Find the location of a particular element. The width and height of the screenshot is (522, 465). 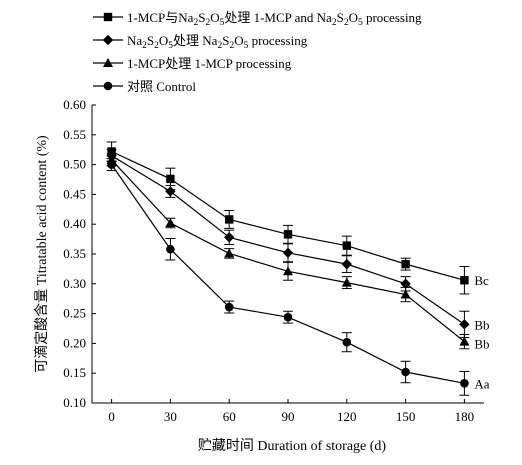

legend-entry-2: Na2S2O5处理 Na2S2O5 processing is located at coordinates (200, 42).